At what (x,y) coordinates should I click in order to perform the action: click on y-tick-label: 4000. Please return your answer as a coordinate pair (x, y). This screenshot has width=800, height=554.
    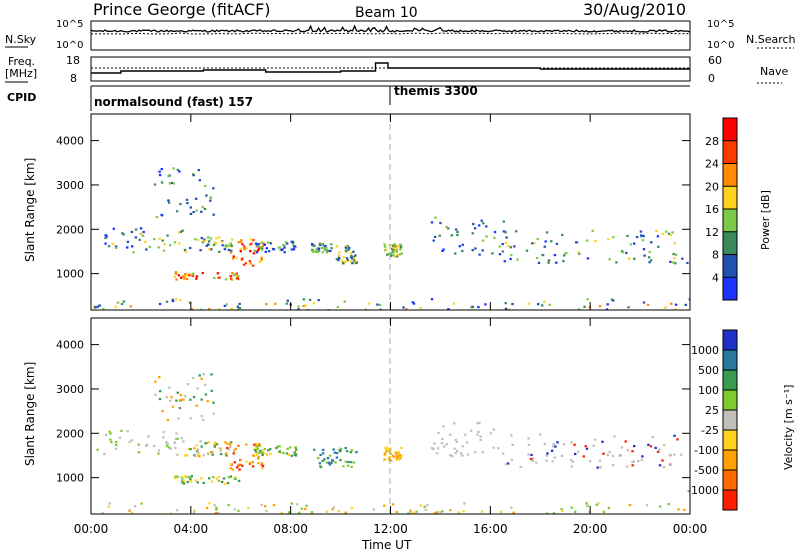
    Looking at the image, I should click on (70, 345).